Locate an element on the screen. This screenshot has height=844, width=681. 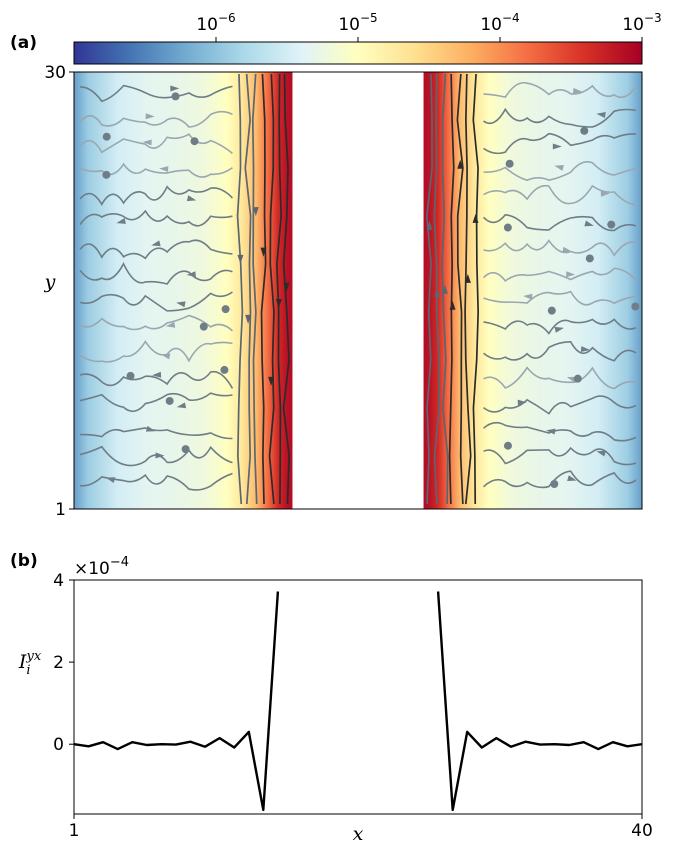
colorbar-tick-exponent: −3 is located at coordinates (653, 18).